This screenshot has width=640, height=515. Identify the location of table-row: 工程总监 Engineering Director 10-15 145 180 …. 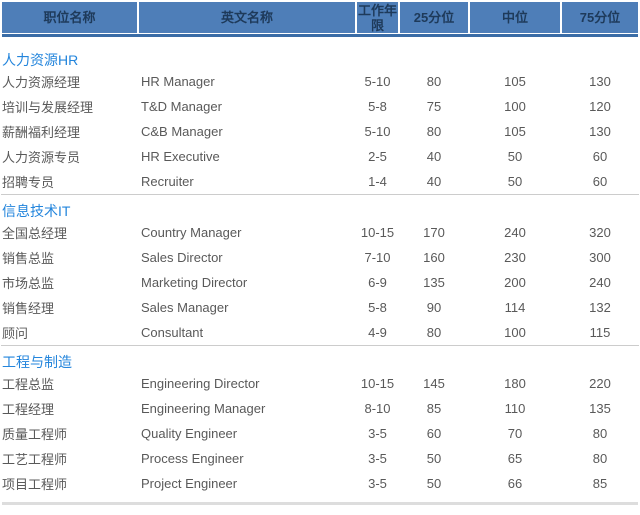
(320, 383).